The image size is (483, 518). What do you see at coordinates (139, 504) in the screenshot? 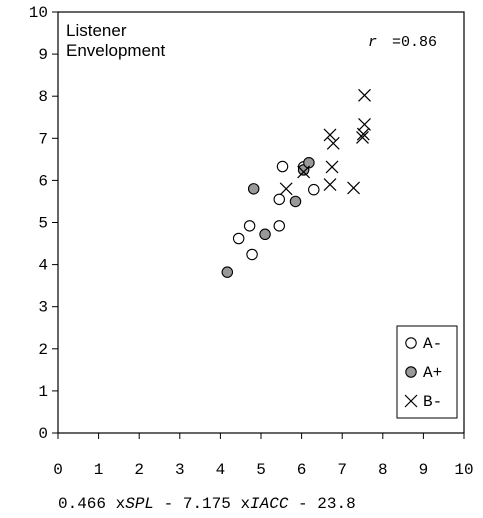
I see `x-axis-label-spl: SPL` at bounding box center [139, 504].